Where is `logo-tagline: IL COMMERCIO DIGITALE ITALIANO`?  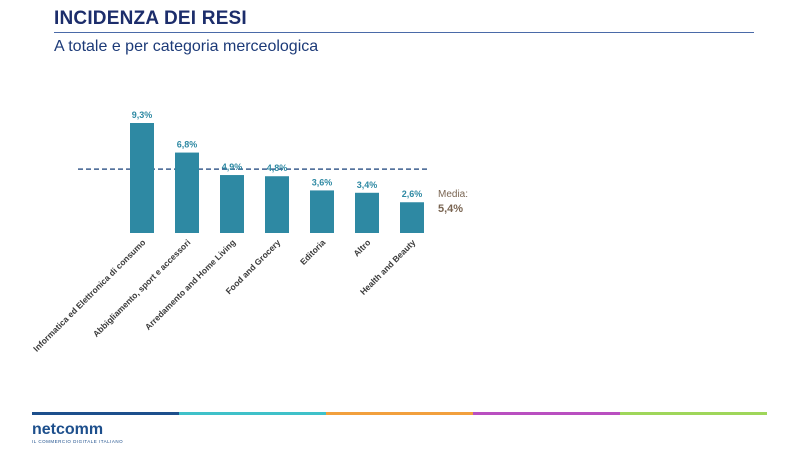
logo-tagline: IL COMMERCIO DIGITALE ITALIANO is located at coordinates (78, 441).